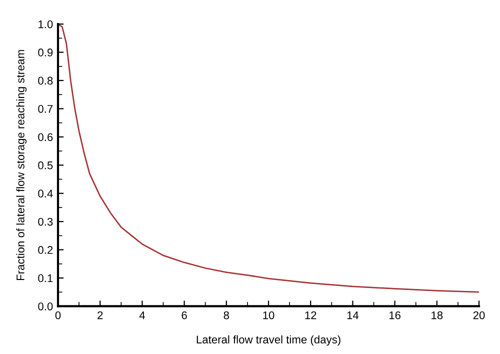  I want to click on y-tick-label: 0.0, so click(45, 306).